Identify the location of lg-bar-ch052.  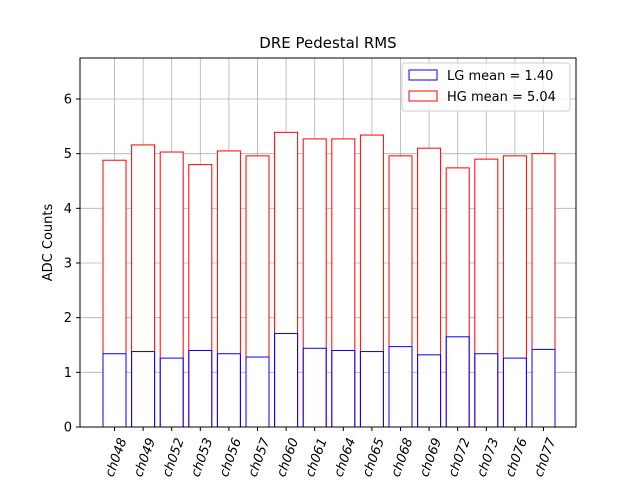
(171, 392).